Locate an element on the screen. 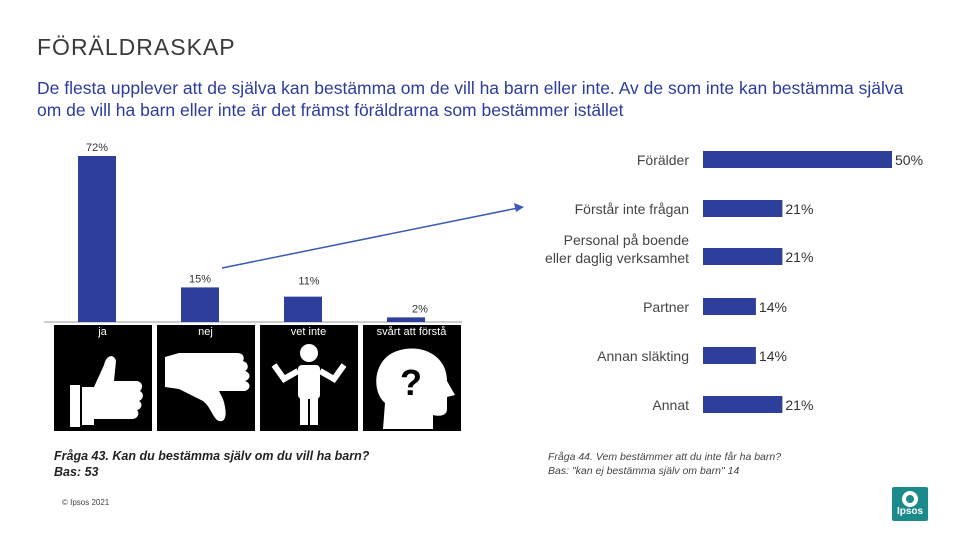 The width and height of the screenshot is (960, 540). hbar-value-label-5: 21% is located at coordinates (799, 405).